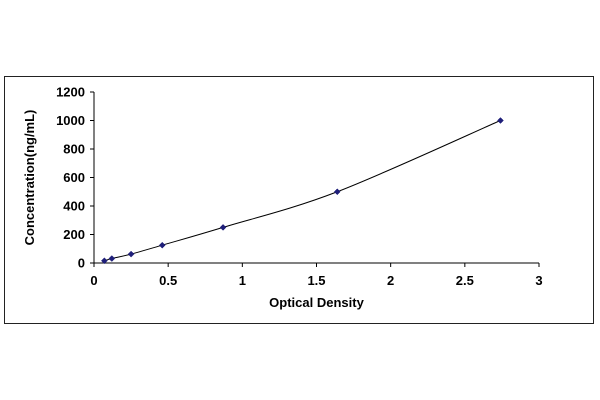  I want to click on y-tick-label: 1000, so click(70, 120).